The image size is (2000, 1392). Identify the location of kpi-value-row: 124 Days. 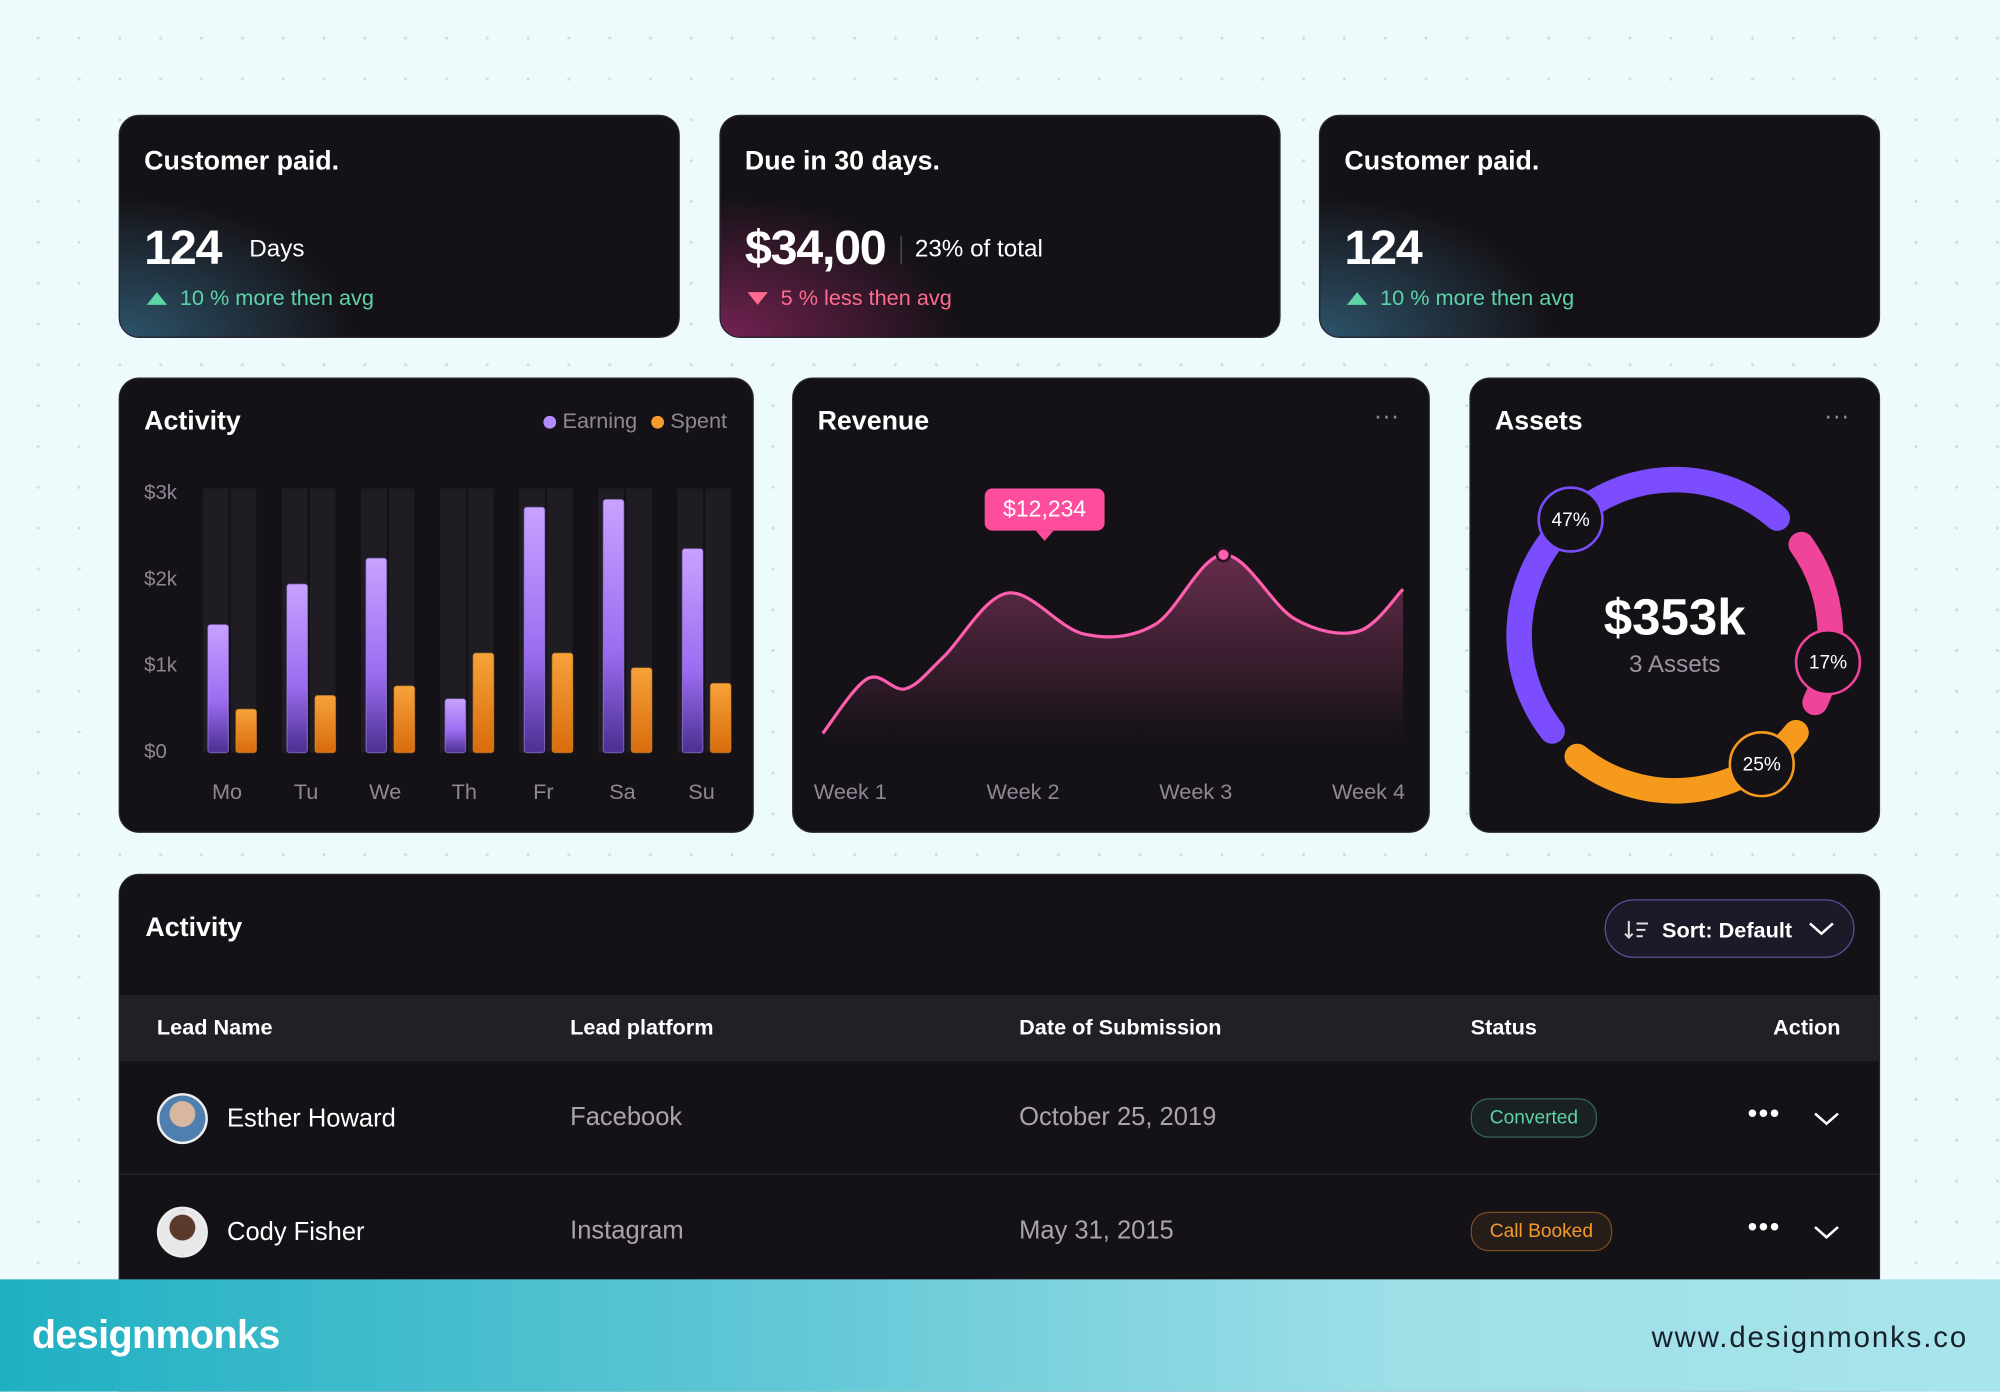
(224, 249).